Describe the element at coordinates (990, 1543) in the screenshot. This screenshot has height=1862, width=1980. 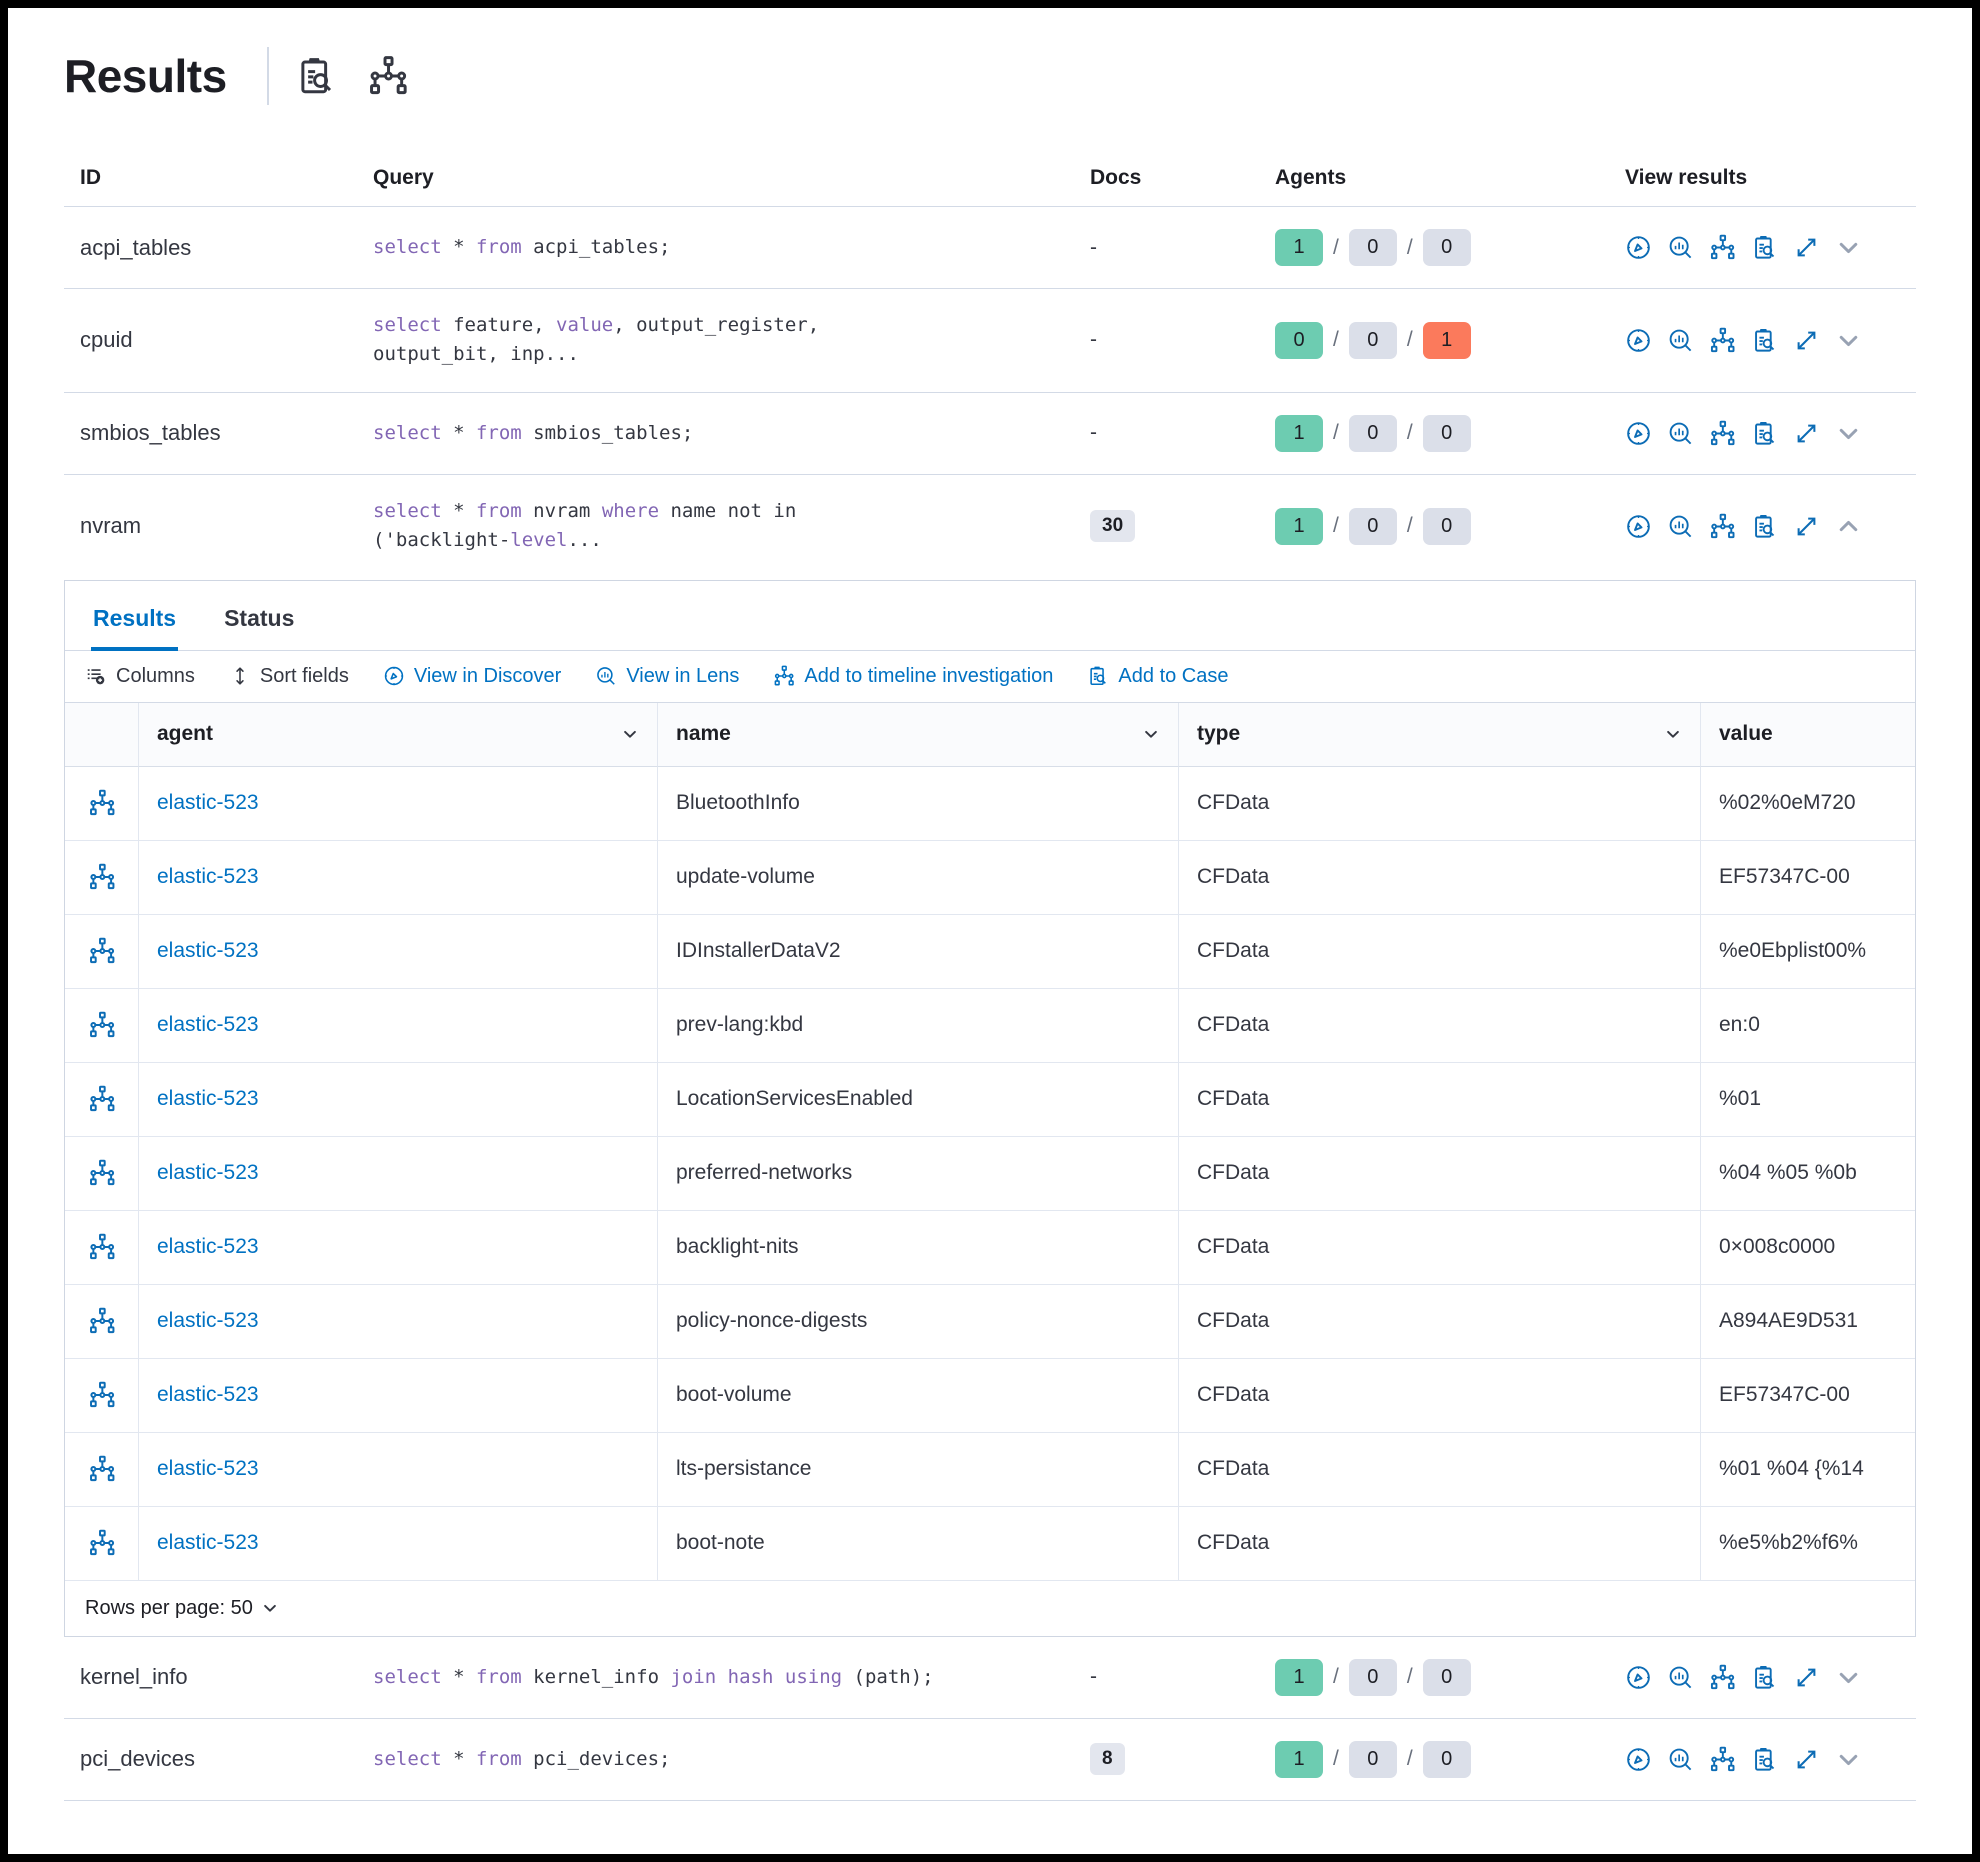
I see `results-grid-row: elastic-523 boot-note CFData %e5%b2%f6%` at that location.